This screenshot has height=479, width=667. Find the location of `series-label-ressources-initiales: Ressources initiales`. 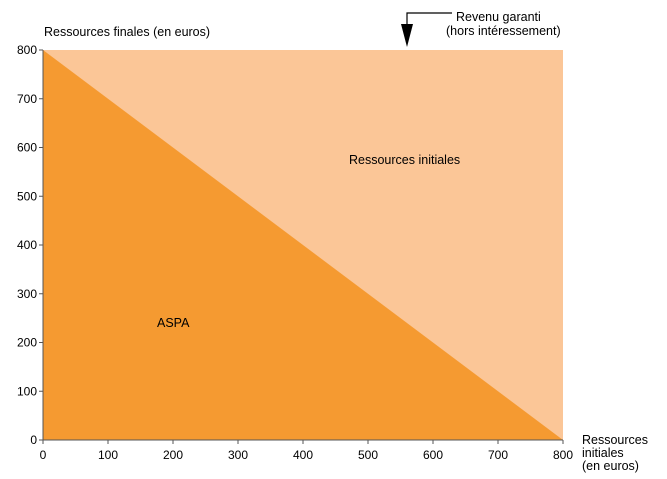

series-label-ressources-initiales: Ressources initiales is located at coordinates (404, 160).